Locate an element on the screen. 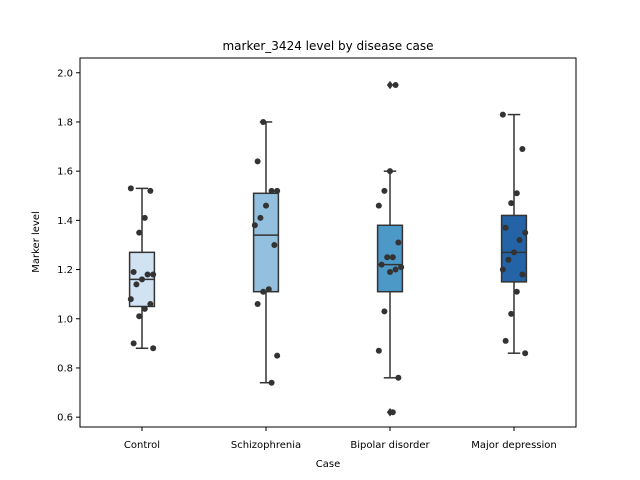 The width and height of the screenshot is (640, 480). y-tick-label: 2.0 is located at coordinates (65, 73).